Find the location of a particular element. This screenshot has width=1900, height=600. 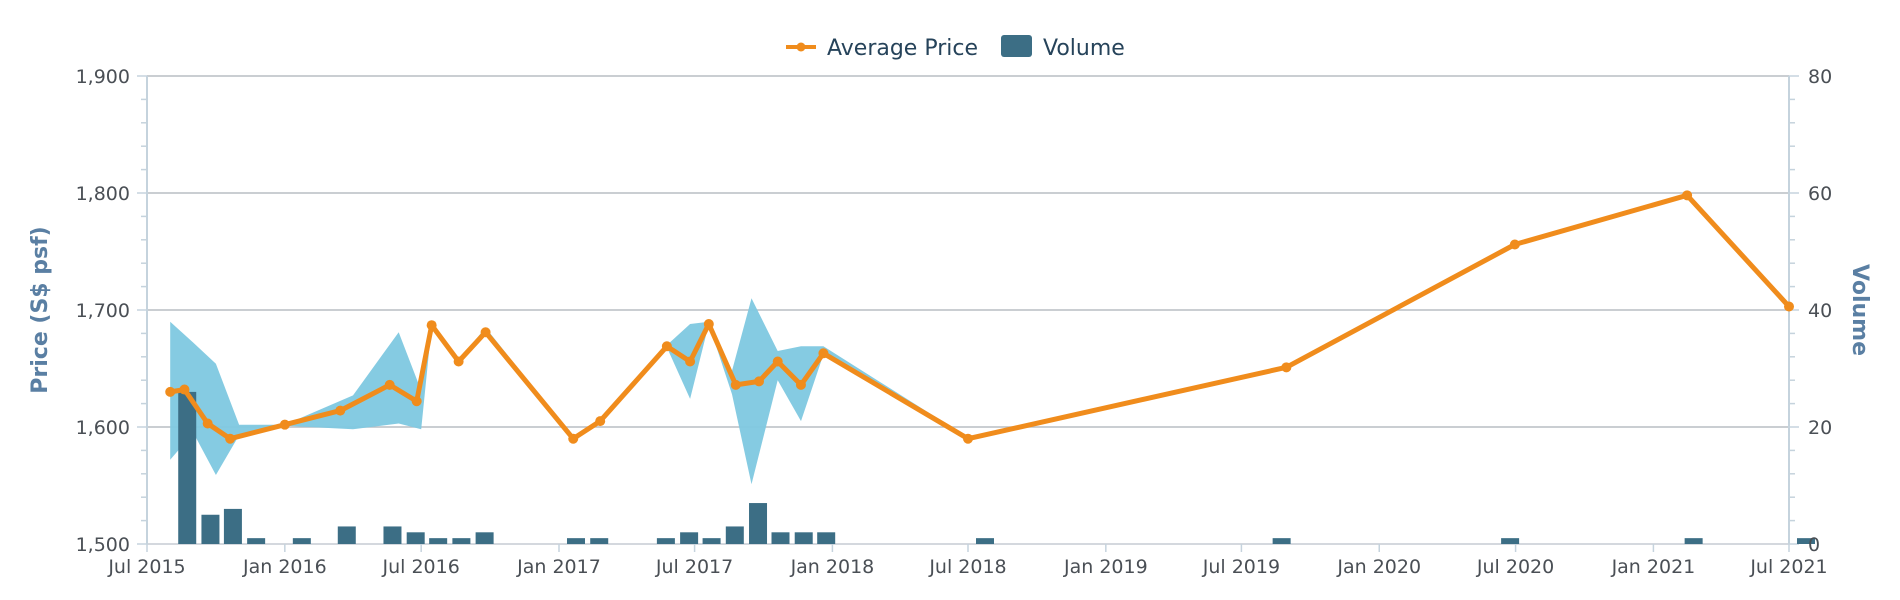

x-axis-tick-label: Jul 2016 is located at coordinates (421, 567).